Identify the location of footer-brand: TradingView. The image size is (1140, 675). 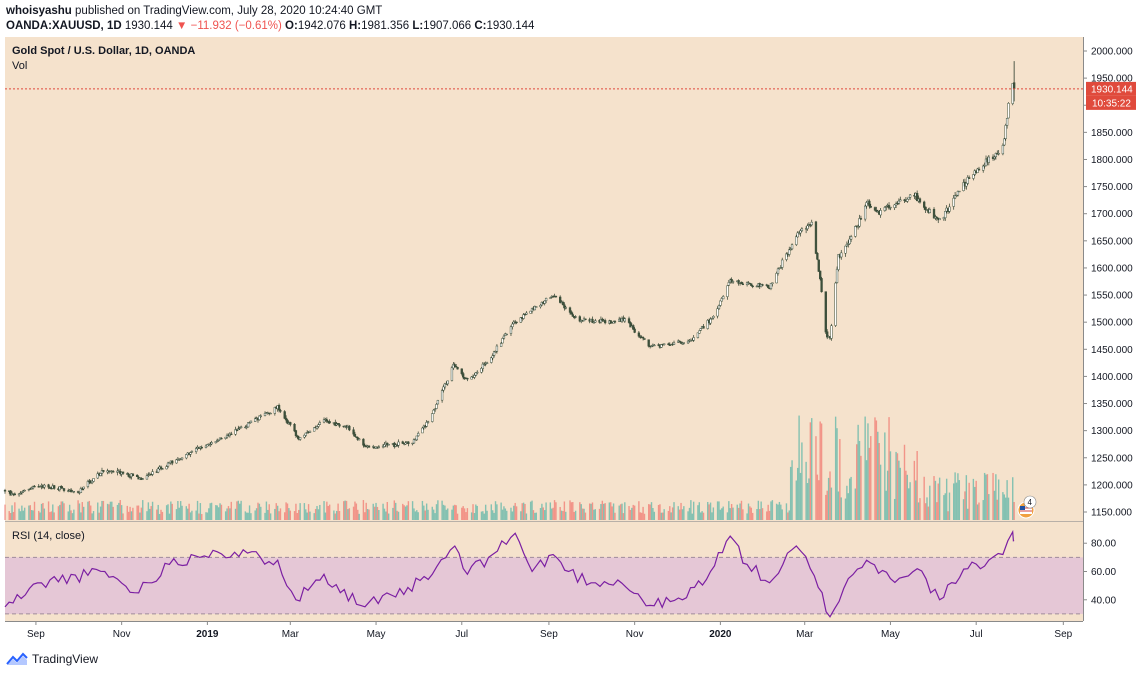
(65, 659).